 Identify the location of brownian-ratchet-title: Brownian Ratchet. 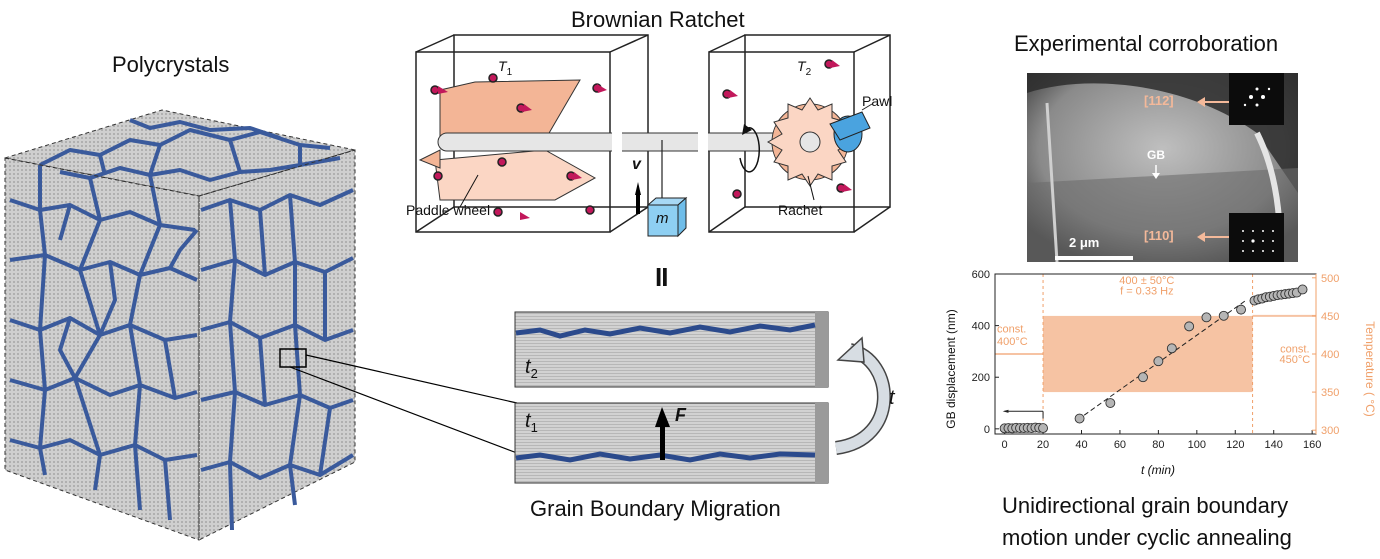
(658, 19).